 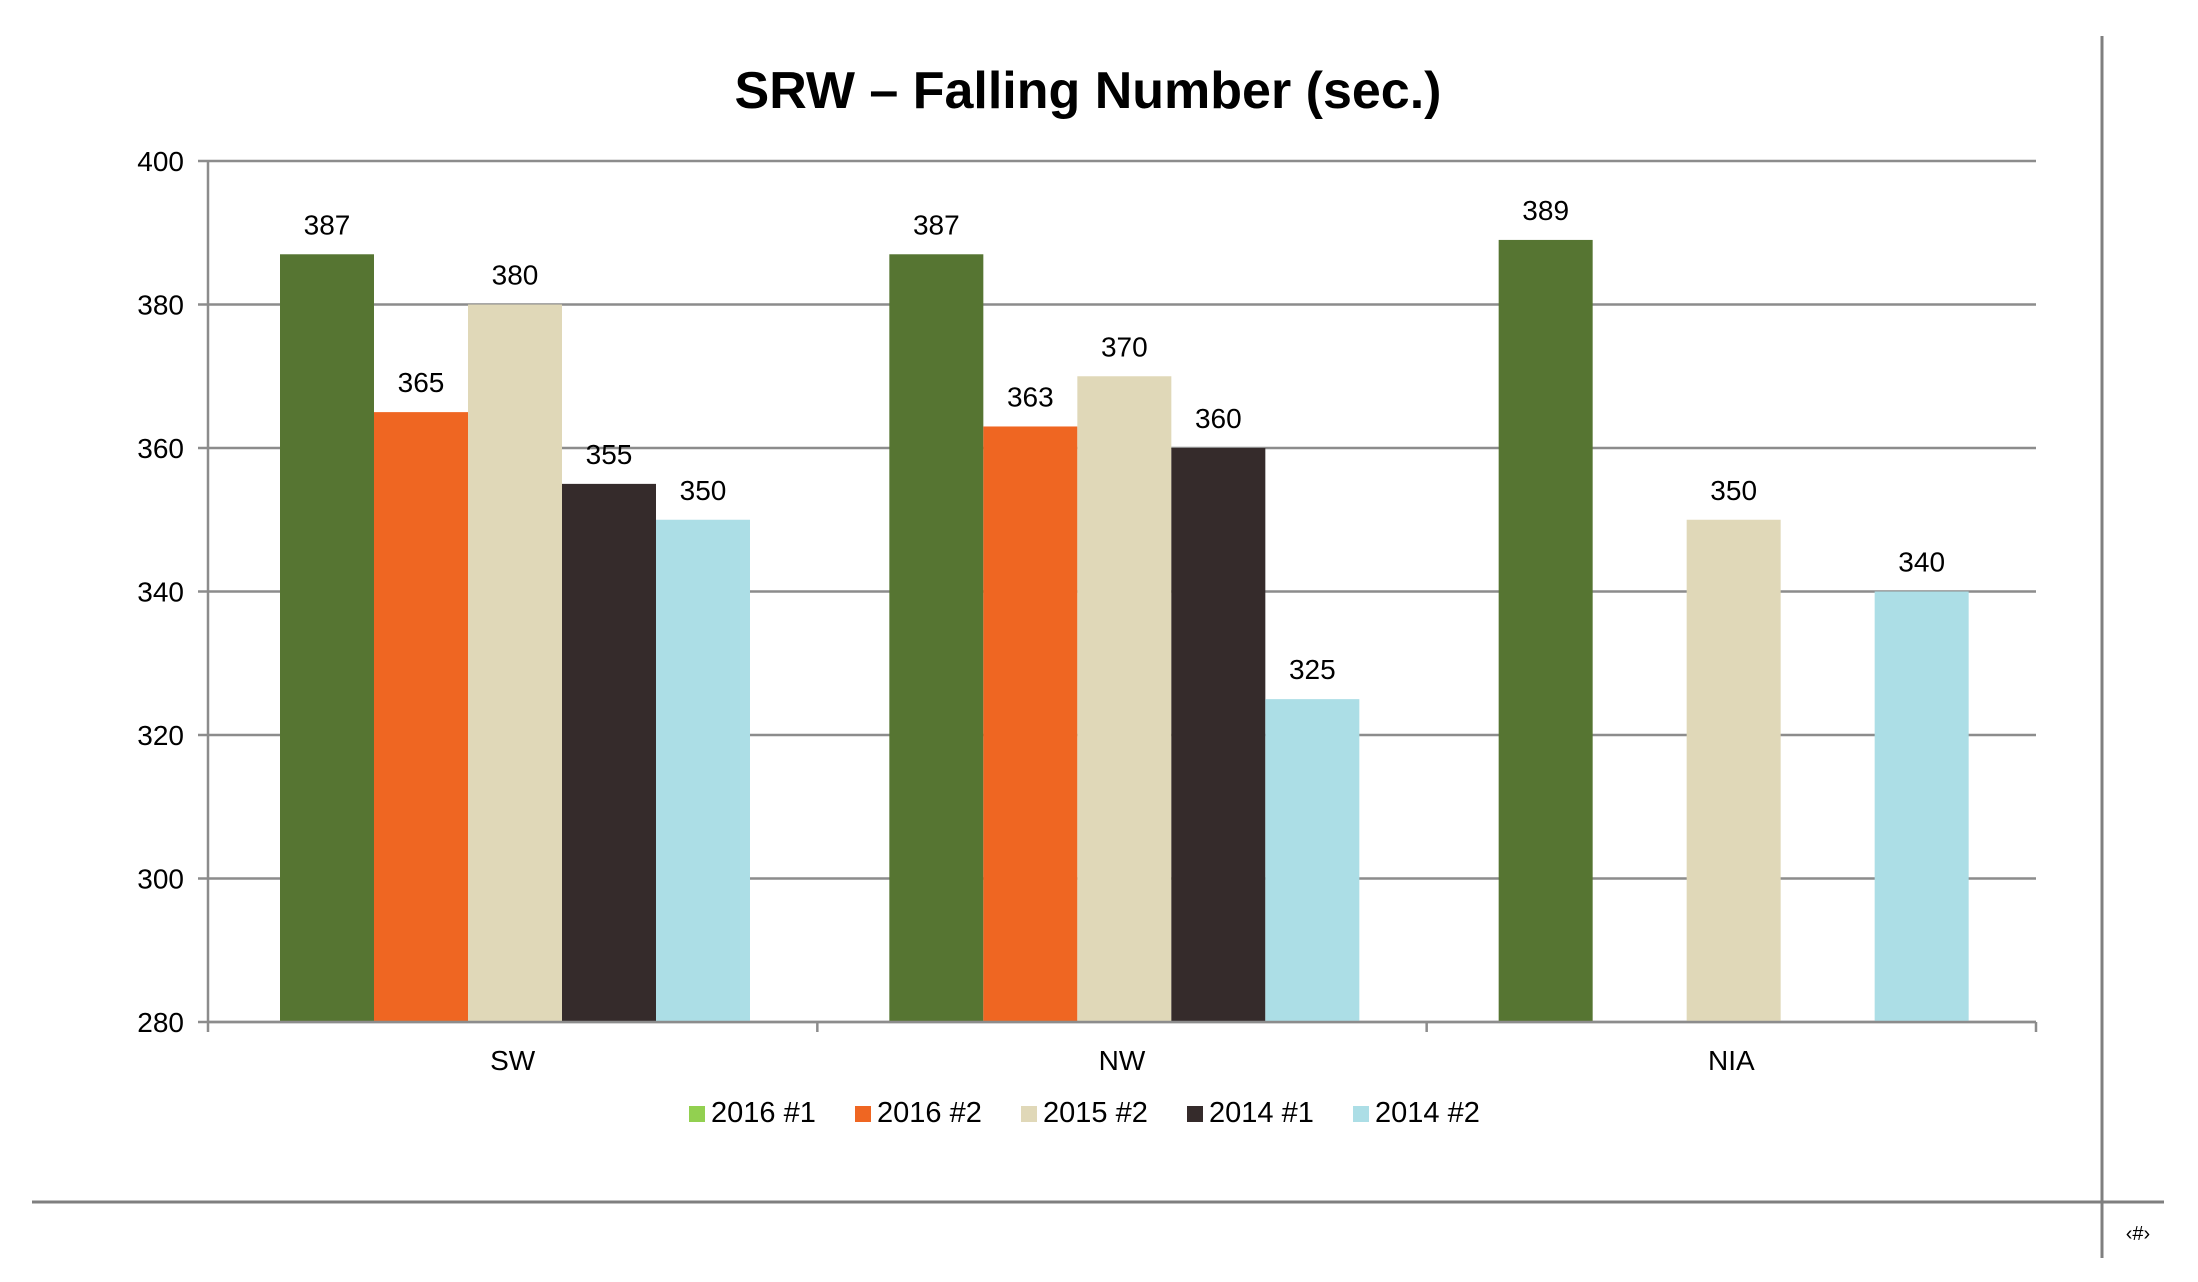 What do you see at coordinates (1095, 1113) in the screenshot?
I see `legend-label: 2015 #2` at bounding box center [1095, 1113].